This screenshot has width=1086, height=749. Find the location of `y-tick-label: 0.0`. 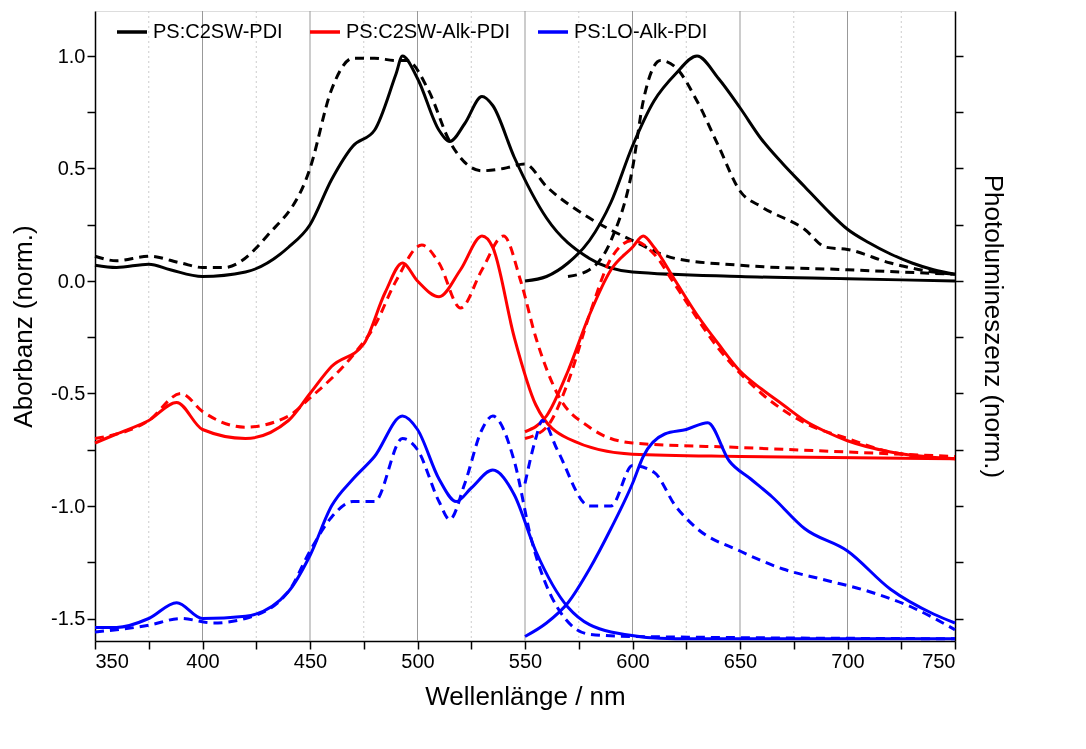

y-tick-label: 0.0 is located at coordinates (71, 280).